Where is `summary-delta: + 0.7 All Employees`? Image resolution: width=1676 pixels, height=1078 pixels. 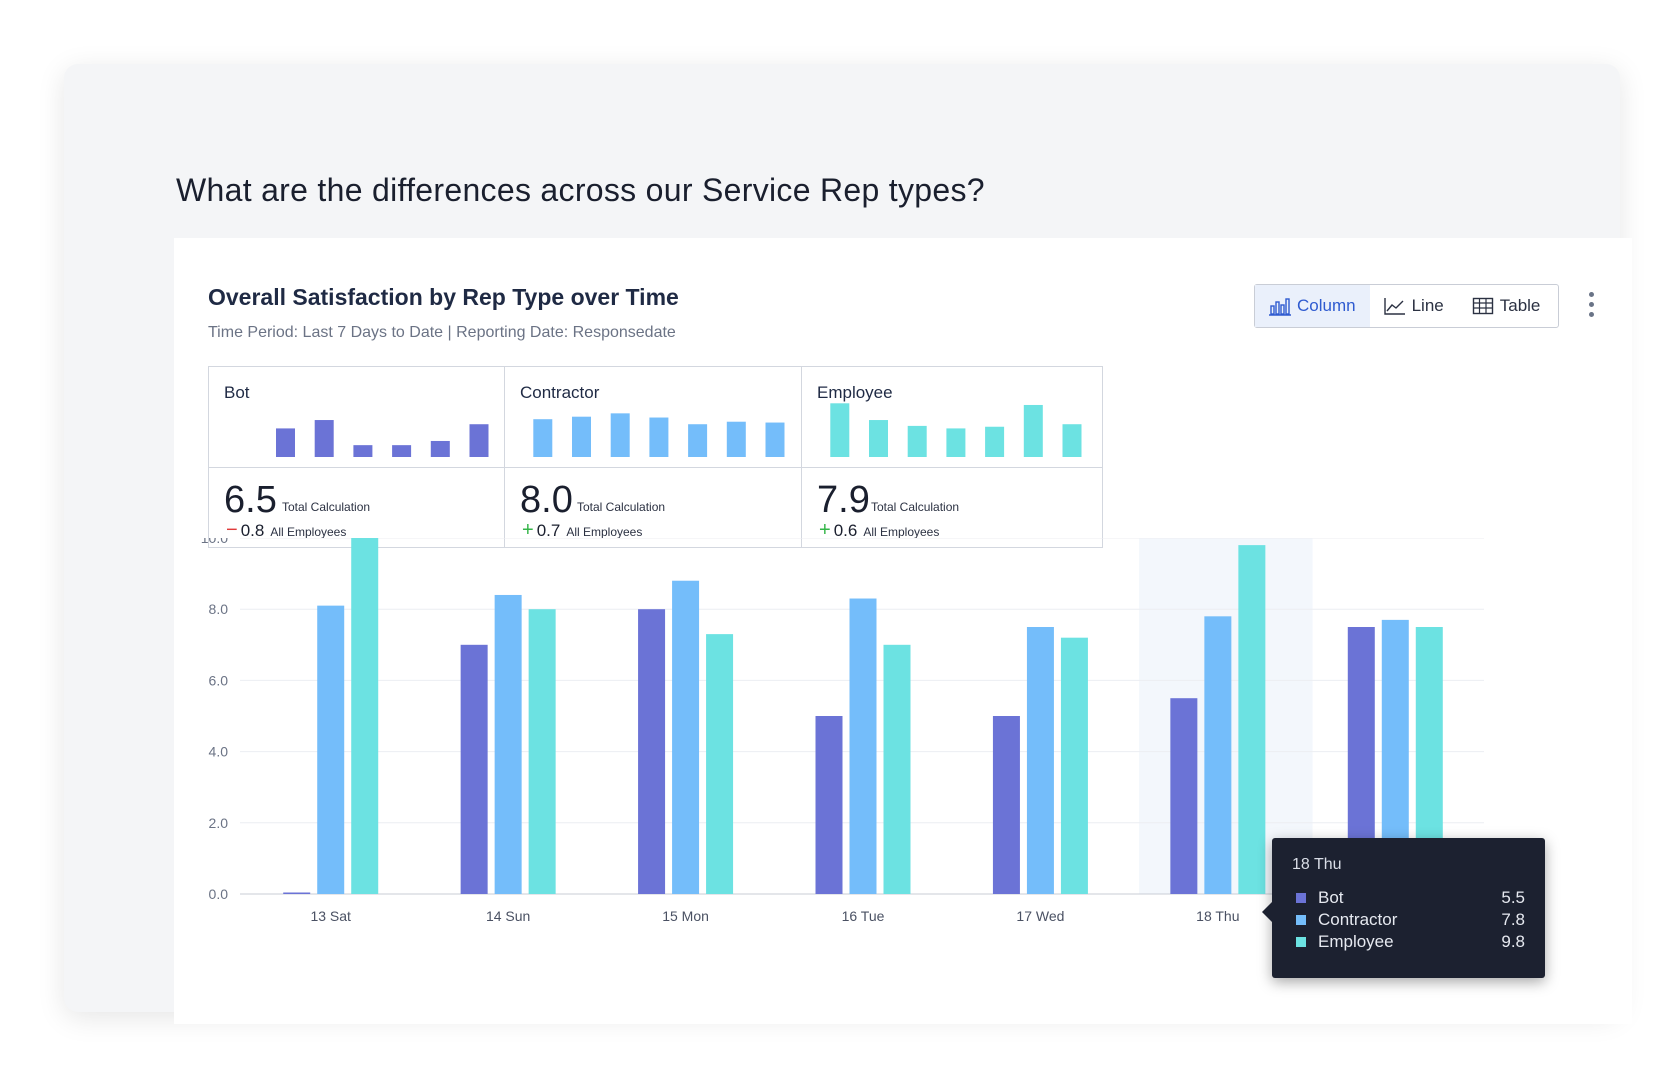
summary-delta: + 0.7 All Employees is located at coordinates (582, 530).